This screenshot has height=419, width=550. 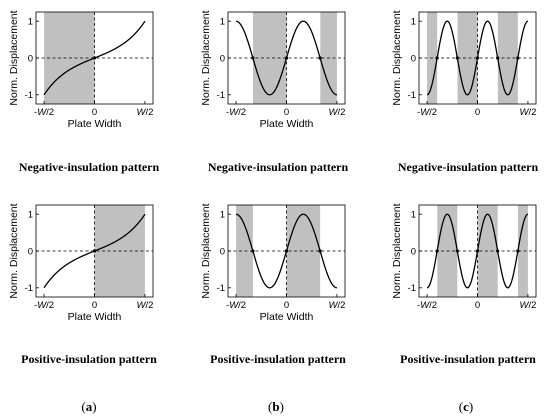 I want to click on xtick-label-negative-c-0: -W/2, so click(x=427, y=112).